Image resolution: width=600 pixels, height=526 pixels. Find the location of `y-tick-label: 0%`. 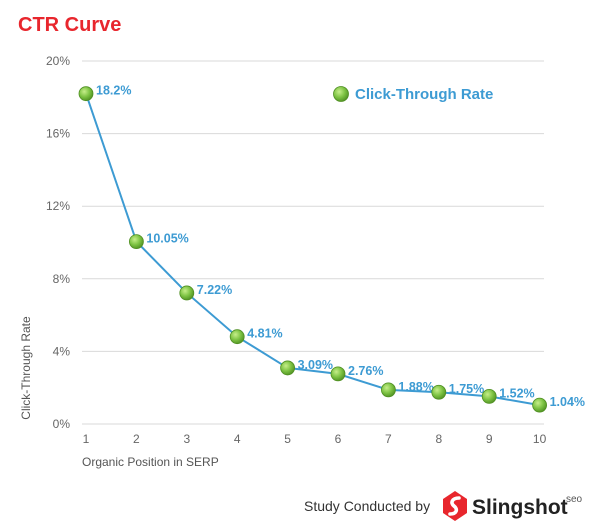

y-tick-label: 0% is located at coordinates (62, 424).